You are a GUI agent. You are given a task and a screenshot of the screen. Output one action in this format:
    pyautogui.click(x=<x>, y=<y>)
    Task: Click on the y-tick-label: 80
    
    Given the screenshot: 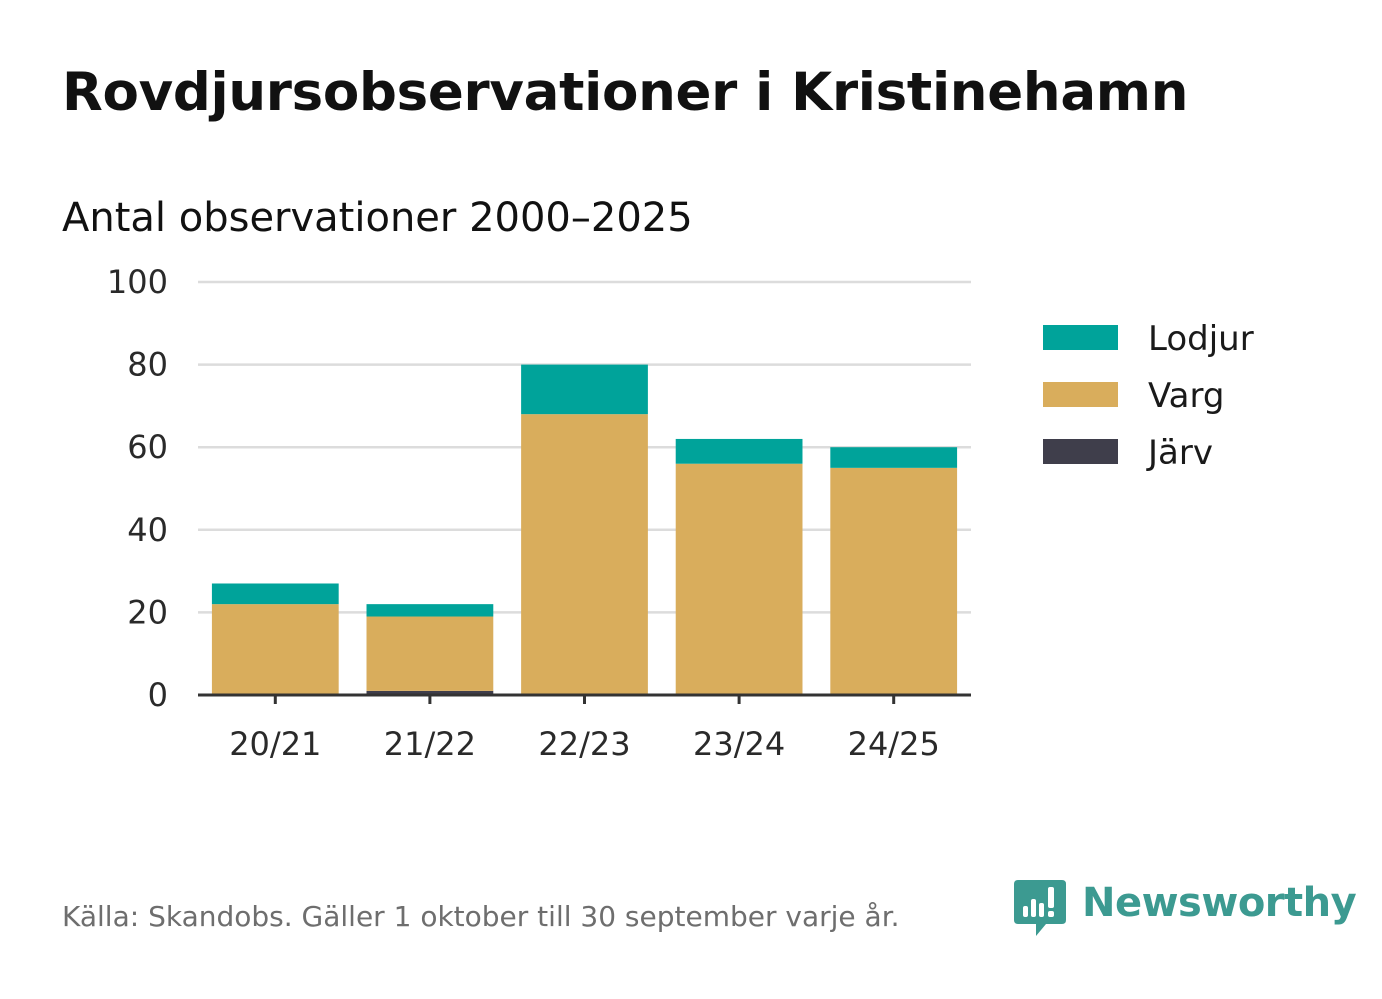 What is the action you would take?
    pyautogui.click(x=147, y=365)
    